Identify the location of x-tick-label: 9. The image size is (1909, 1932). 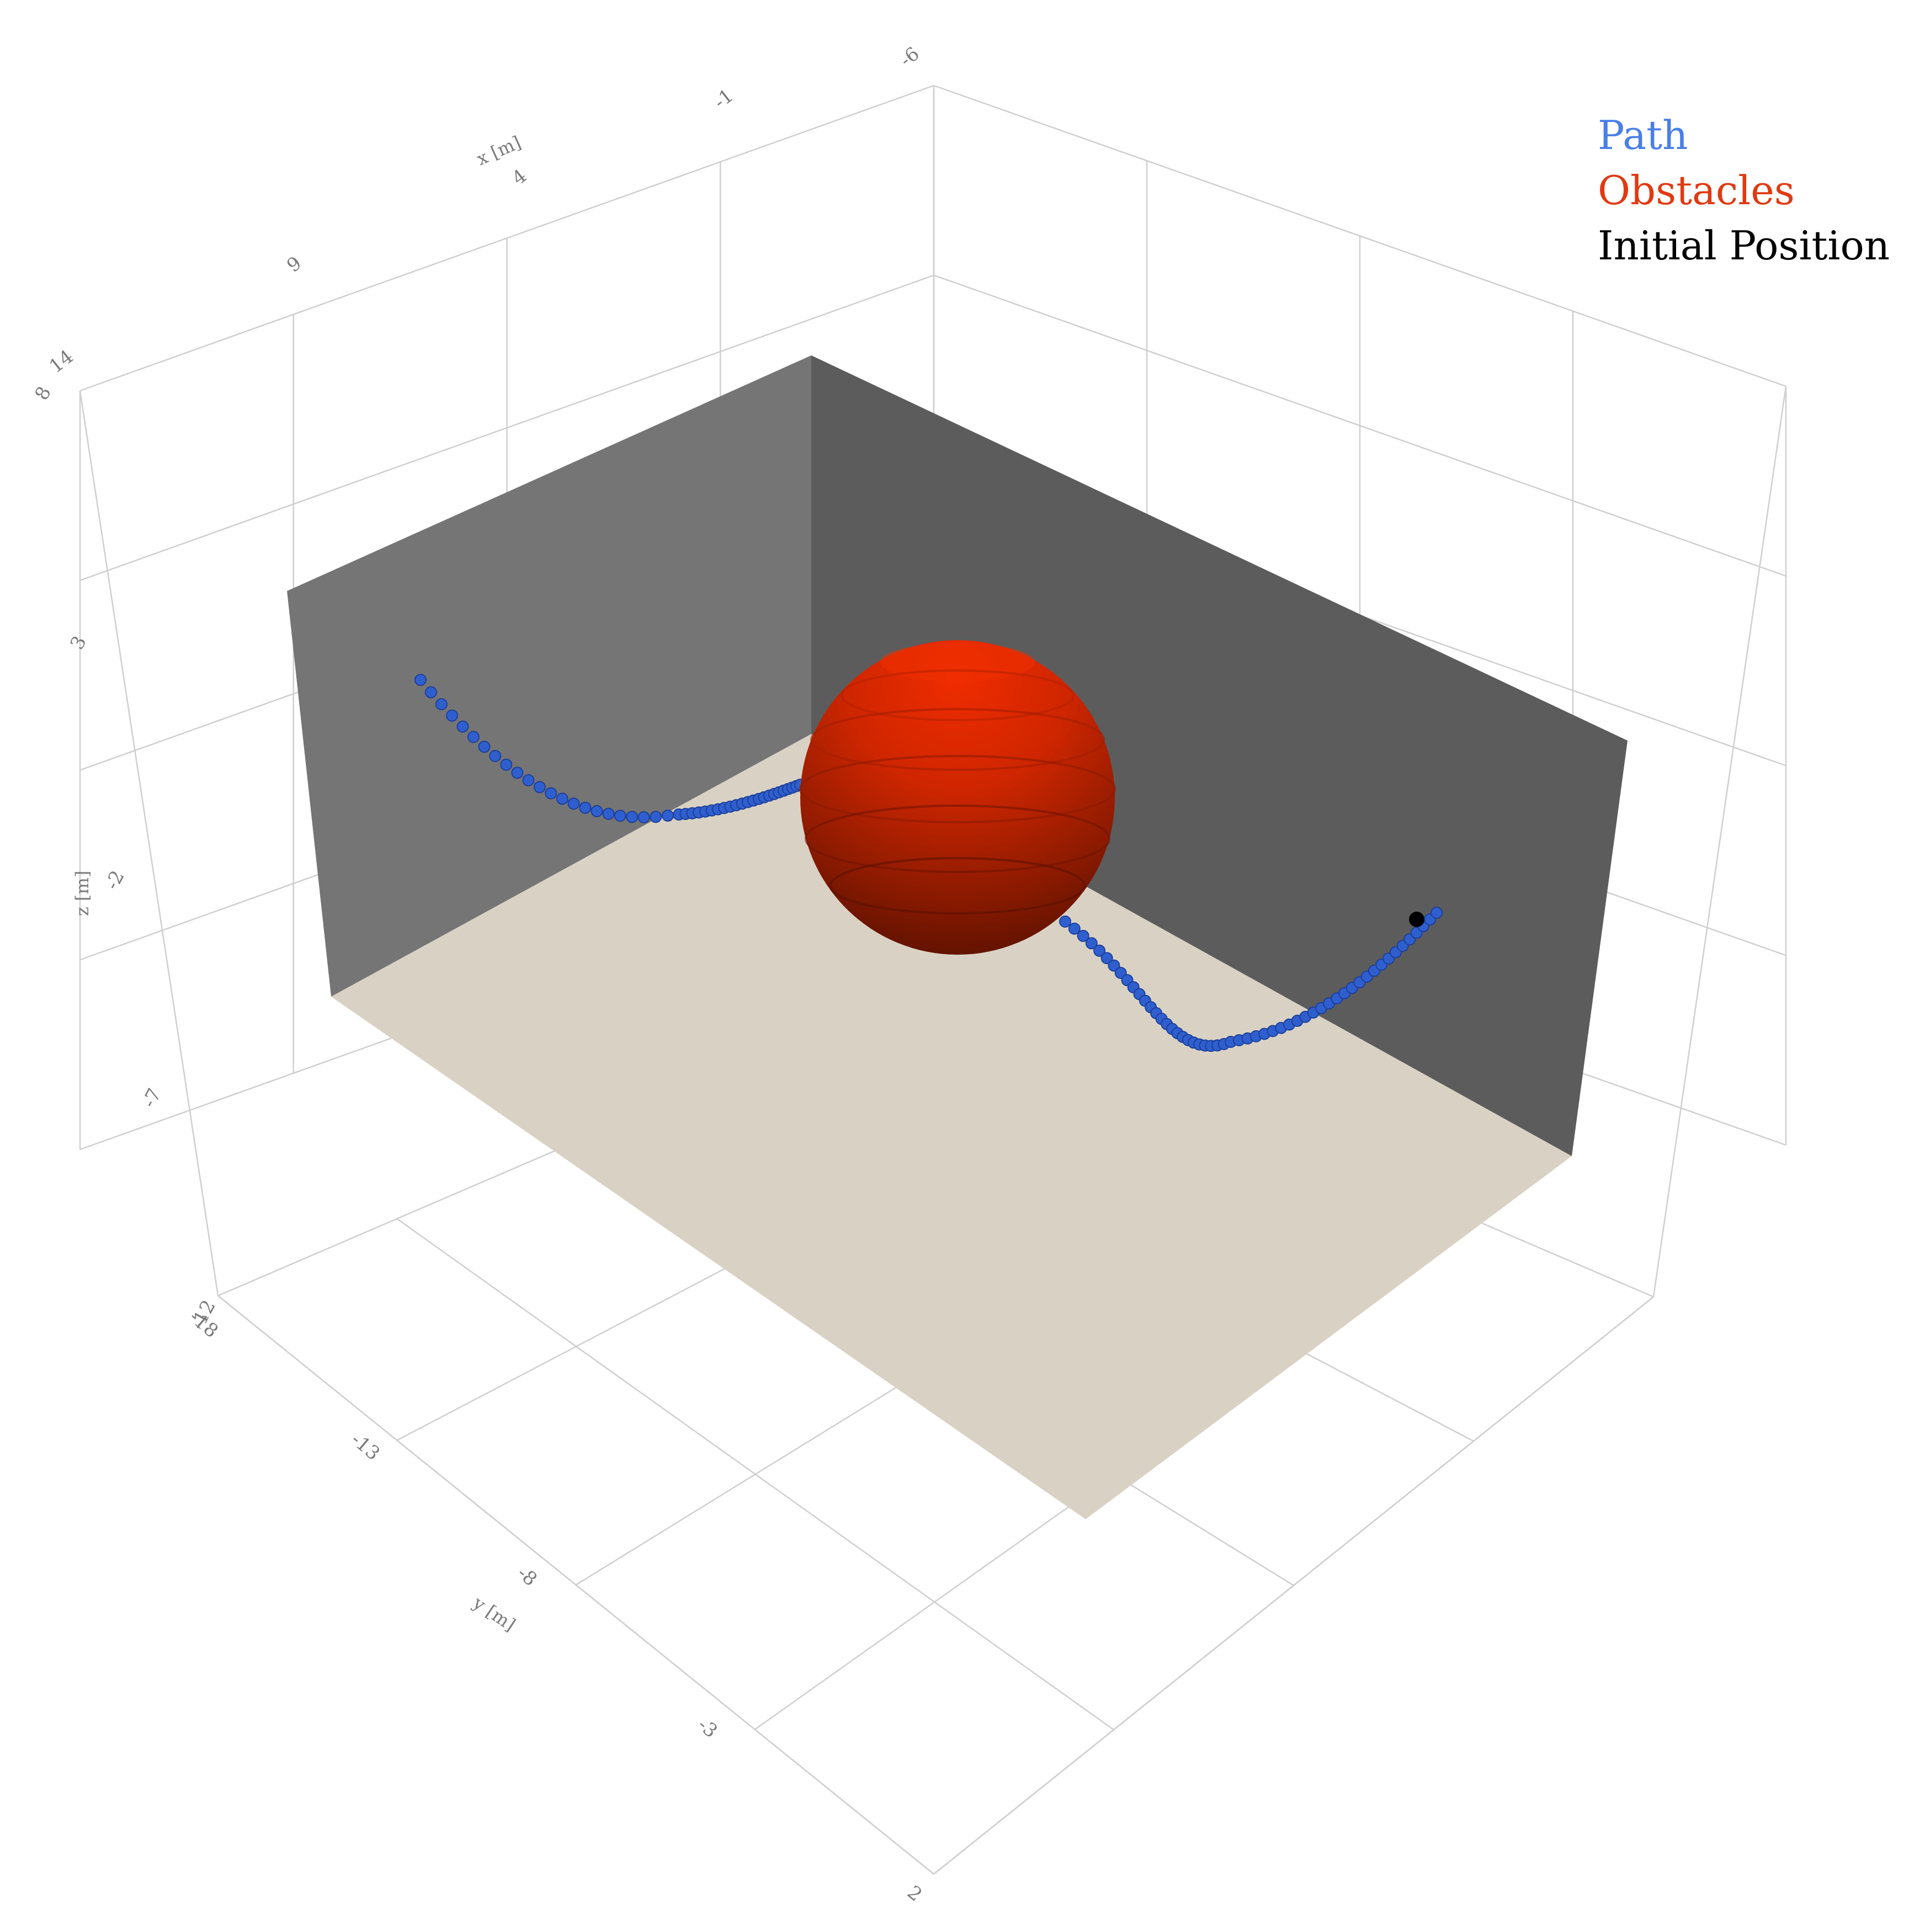
(295, 264).